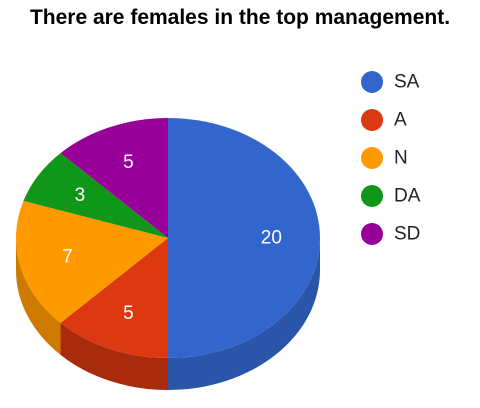 The height and width of the screenshot is (408, 480). I want to click on pie-slice-n, so click(92, 261).